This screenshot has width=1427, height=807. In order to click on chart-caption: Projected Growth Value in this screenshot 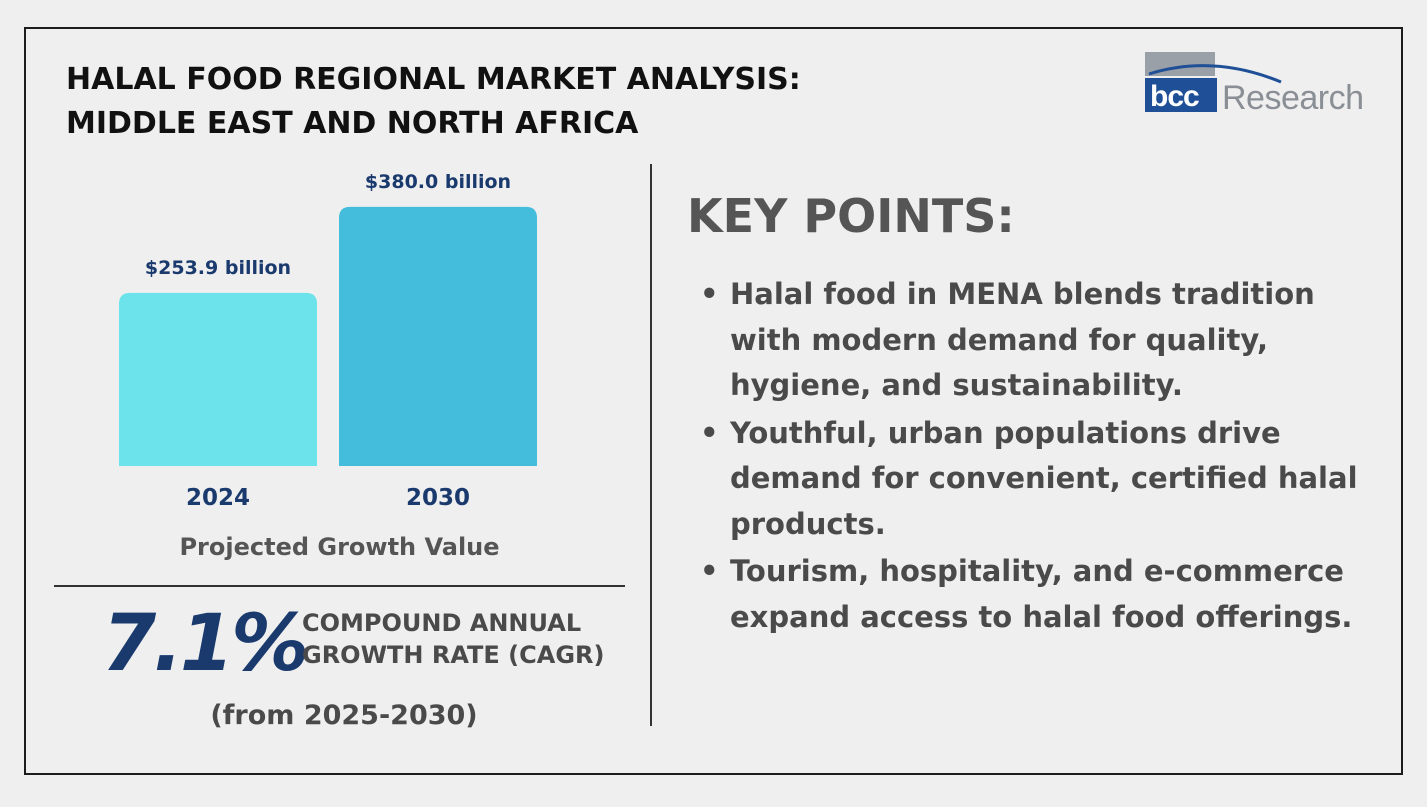, I will do `click(339, 547)`.